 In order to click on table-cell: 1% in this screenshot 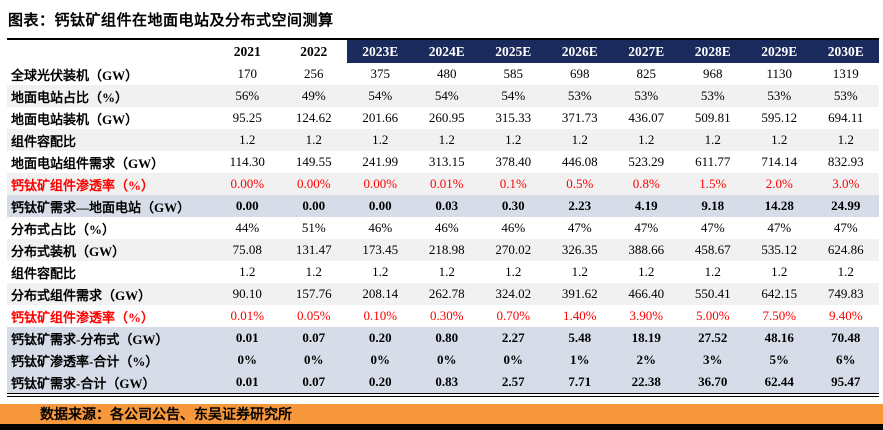, I will do `click(580, 359)`.